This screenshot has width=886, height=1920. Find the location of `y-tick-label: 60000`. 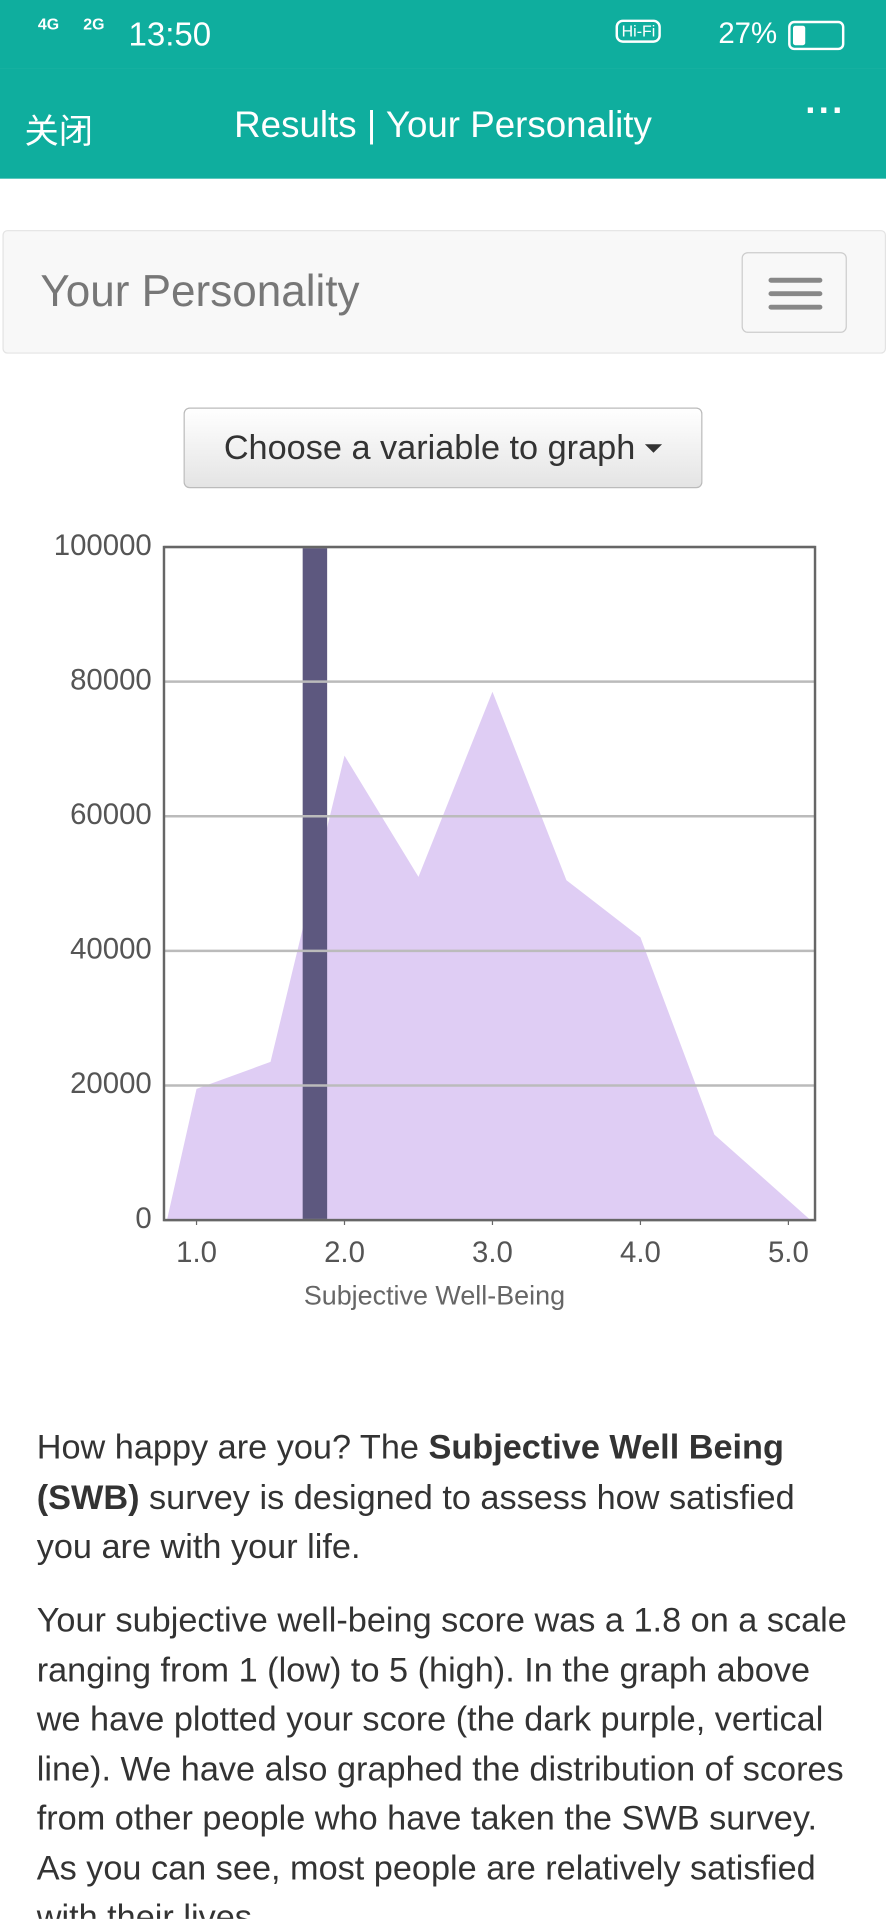

y-tick-label: 60000 is located at coordinates (111, 814).